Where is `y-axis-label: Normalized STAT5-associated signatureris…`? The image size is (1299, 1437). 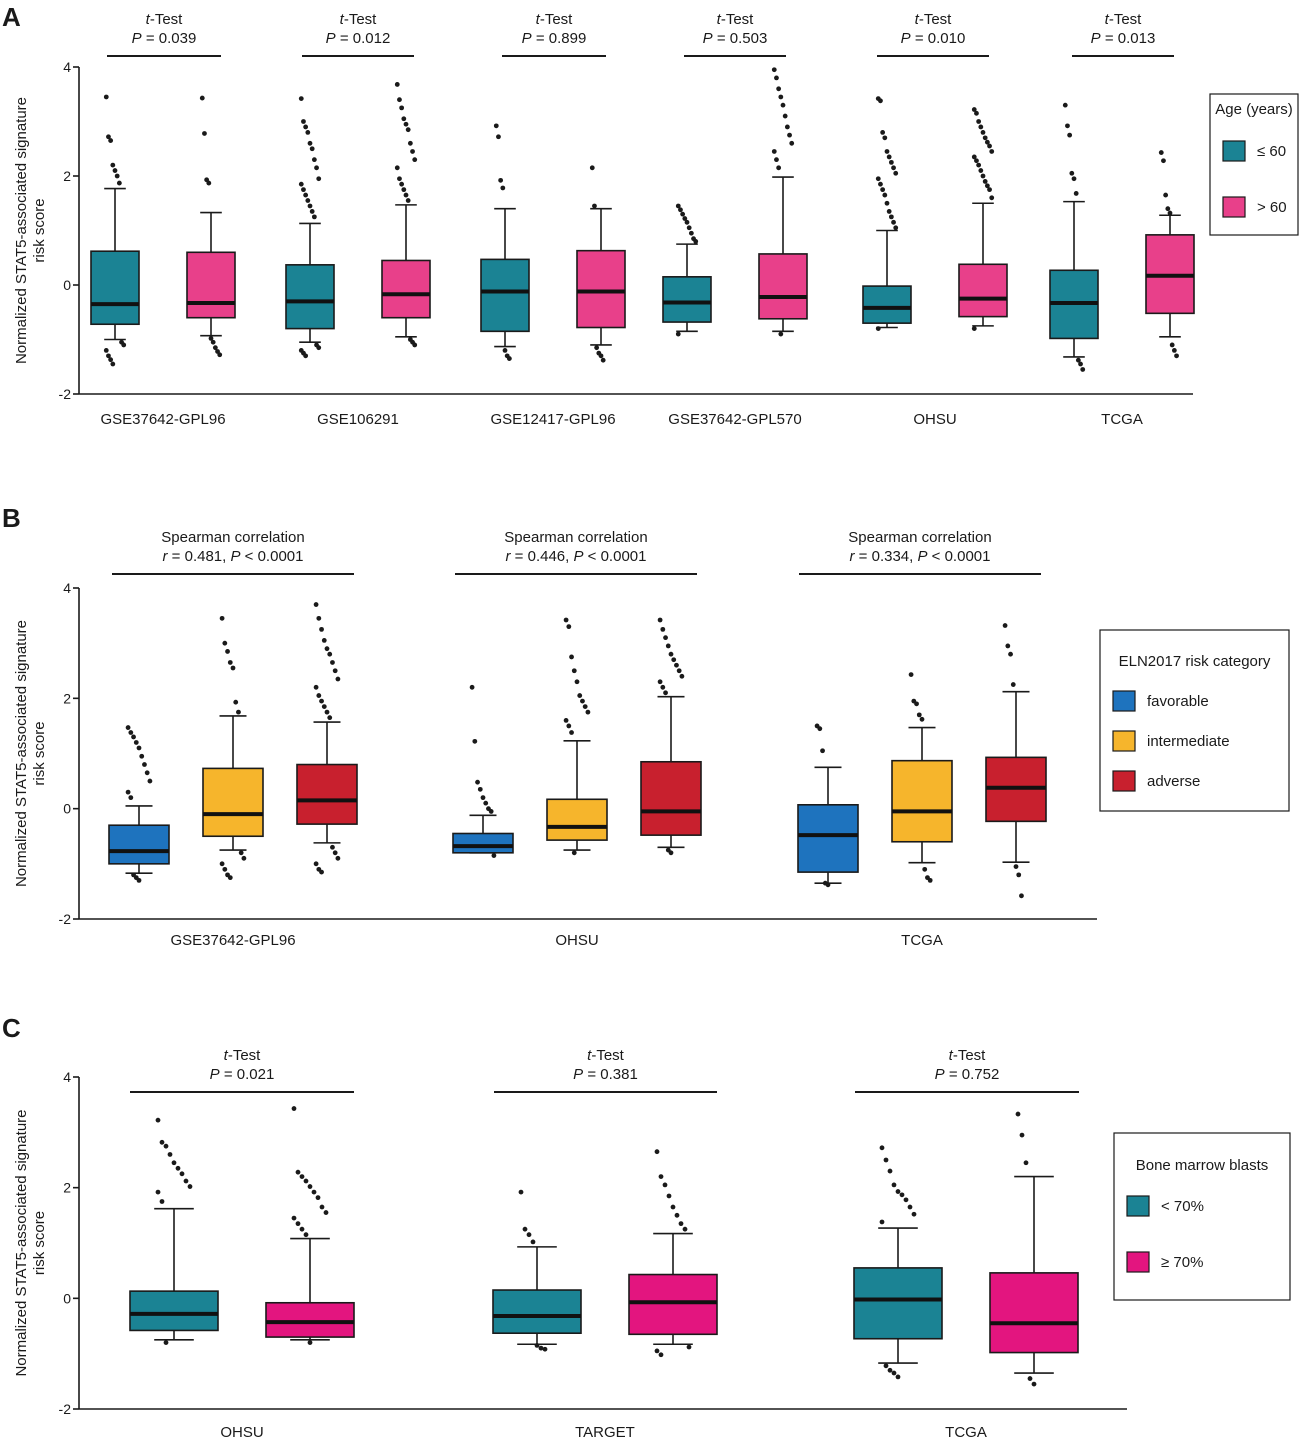 y-axis-label: Normalized STAT5-associated signatureris… is located at coordinates (30, 230).